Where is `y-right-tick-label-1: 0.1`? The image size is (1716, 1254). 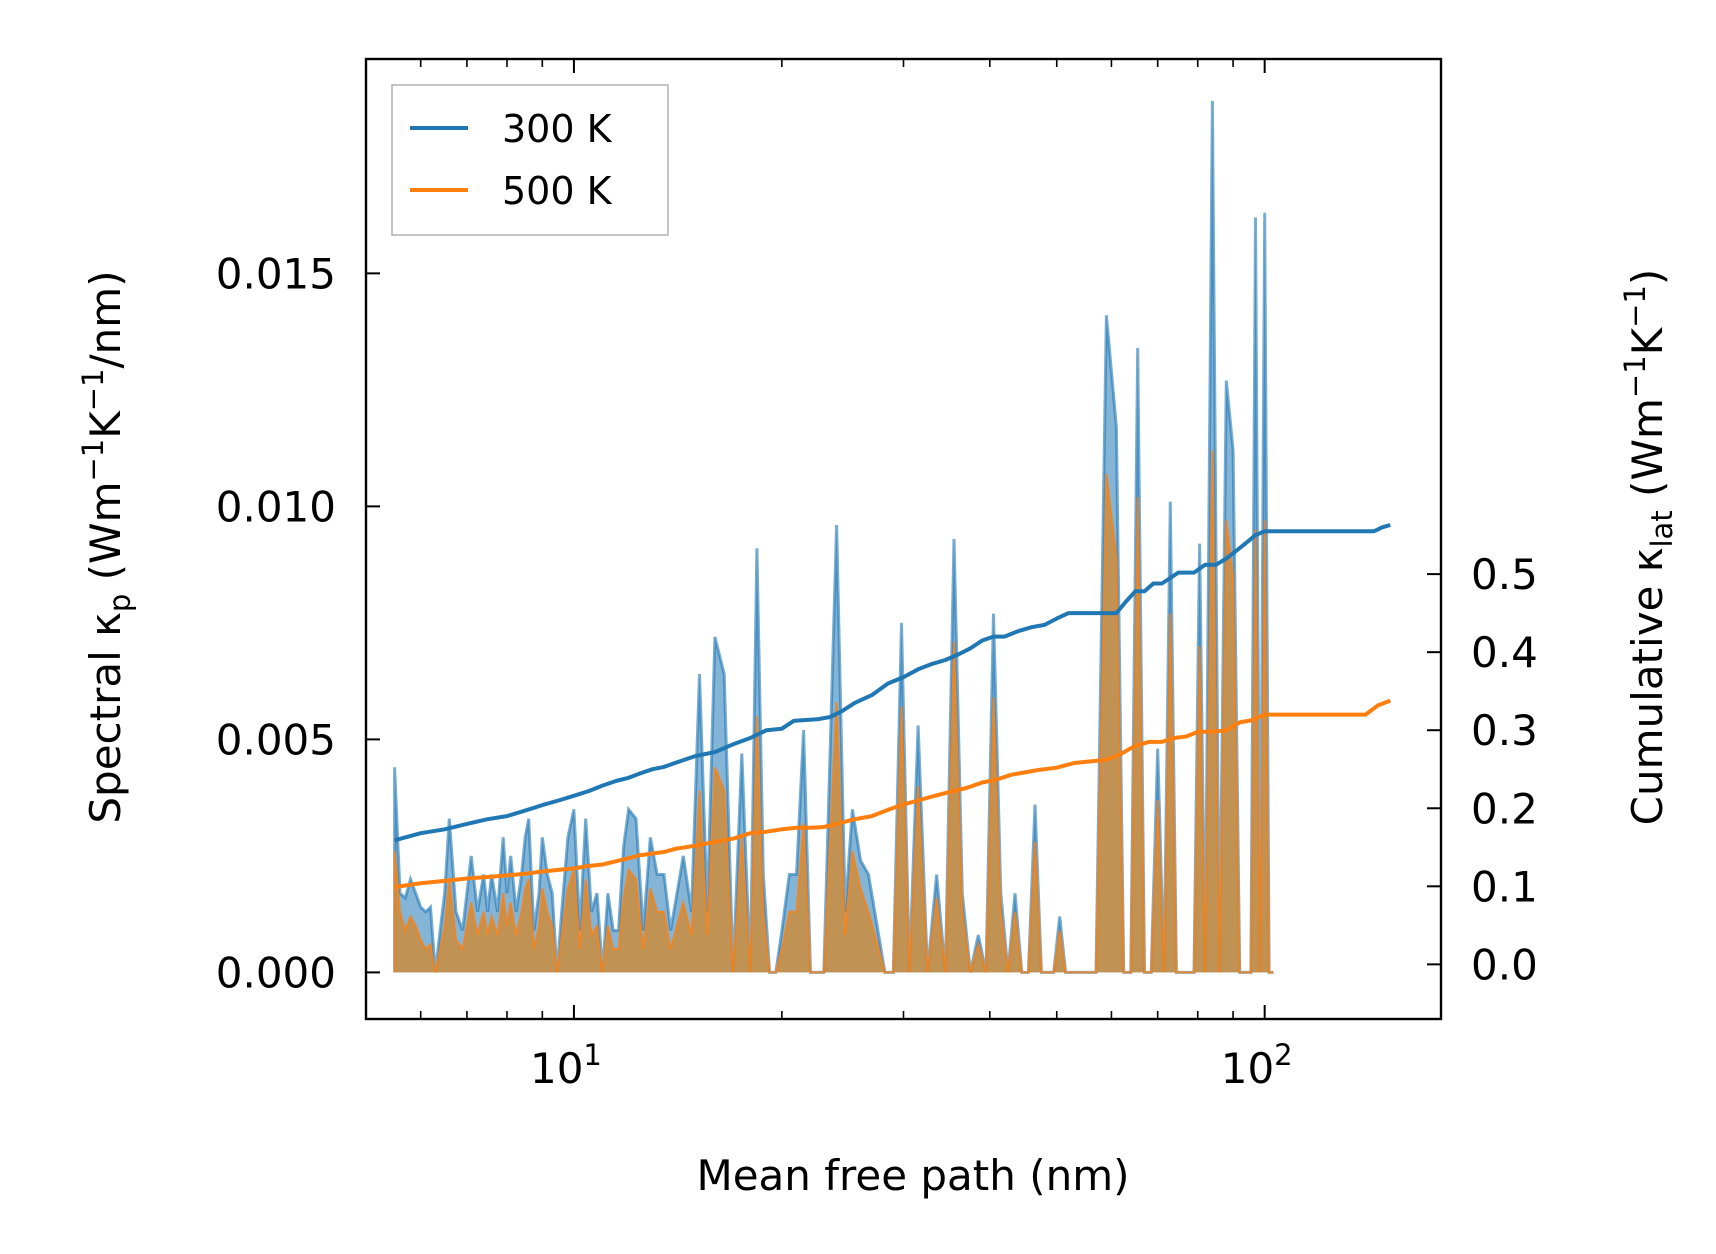
y-right-tick-label-1: 0.1 is located at coordinates (1504, 886).